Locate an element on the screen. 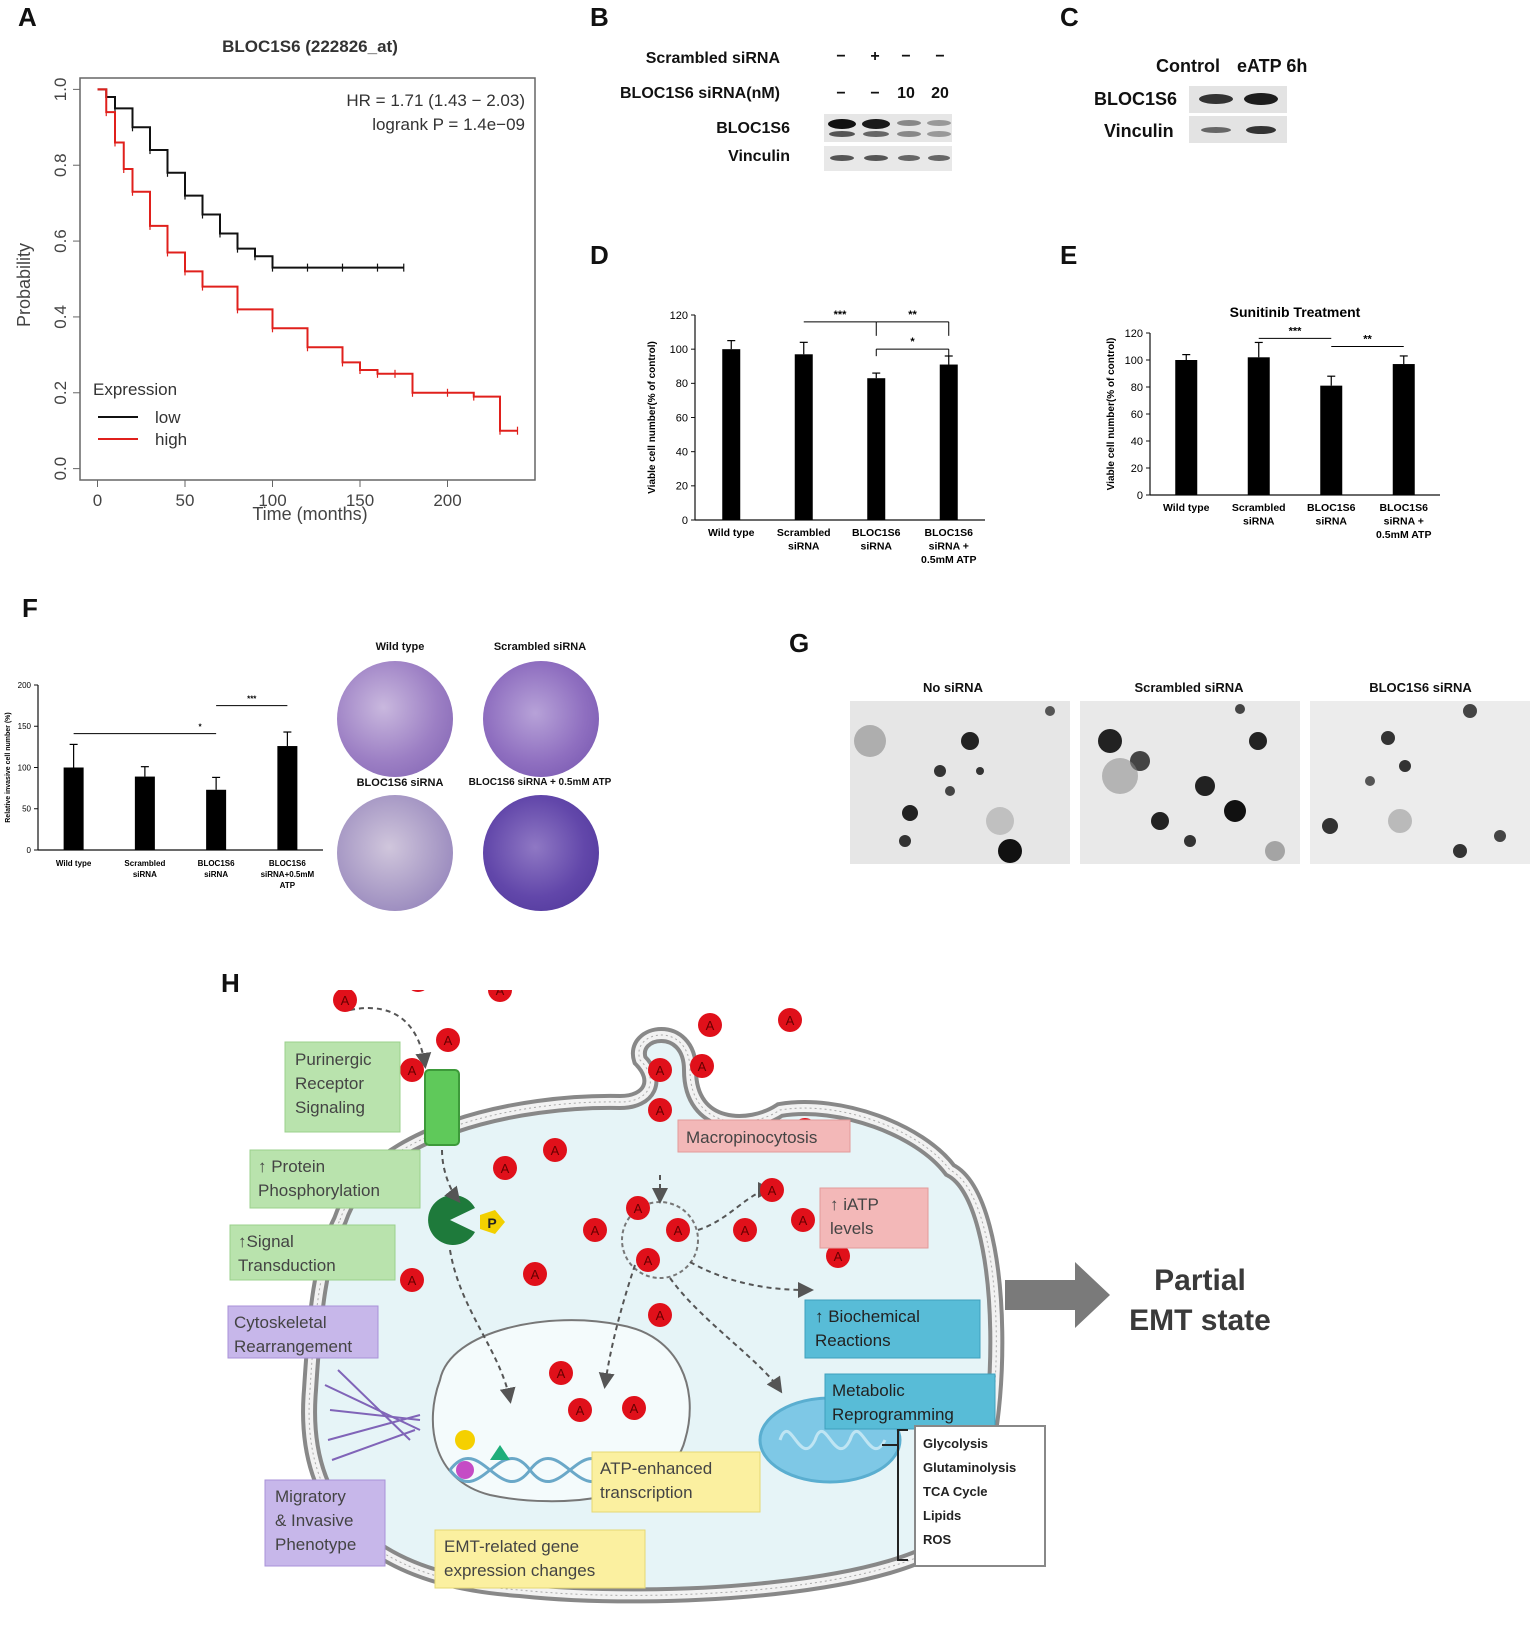 The height and width of the screenshot is (1626, 1536). phosphate-label: P is located at coordinates (491, 1223).